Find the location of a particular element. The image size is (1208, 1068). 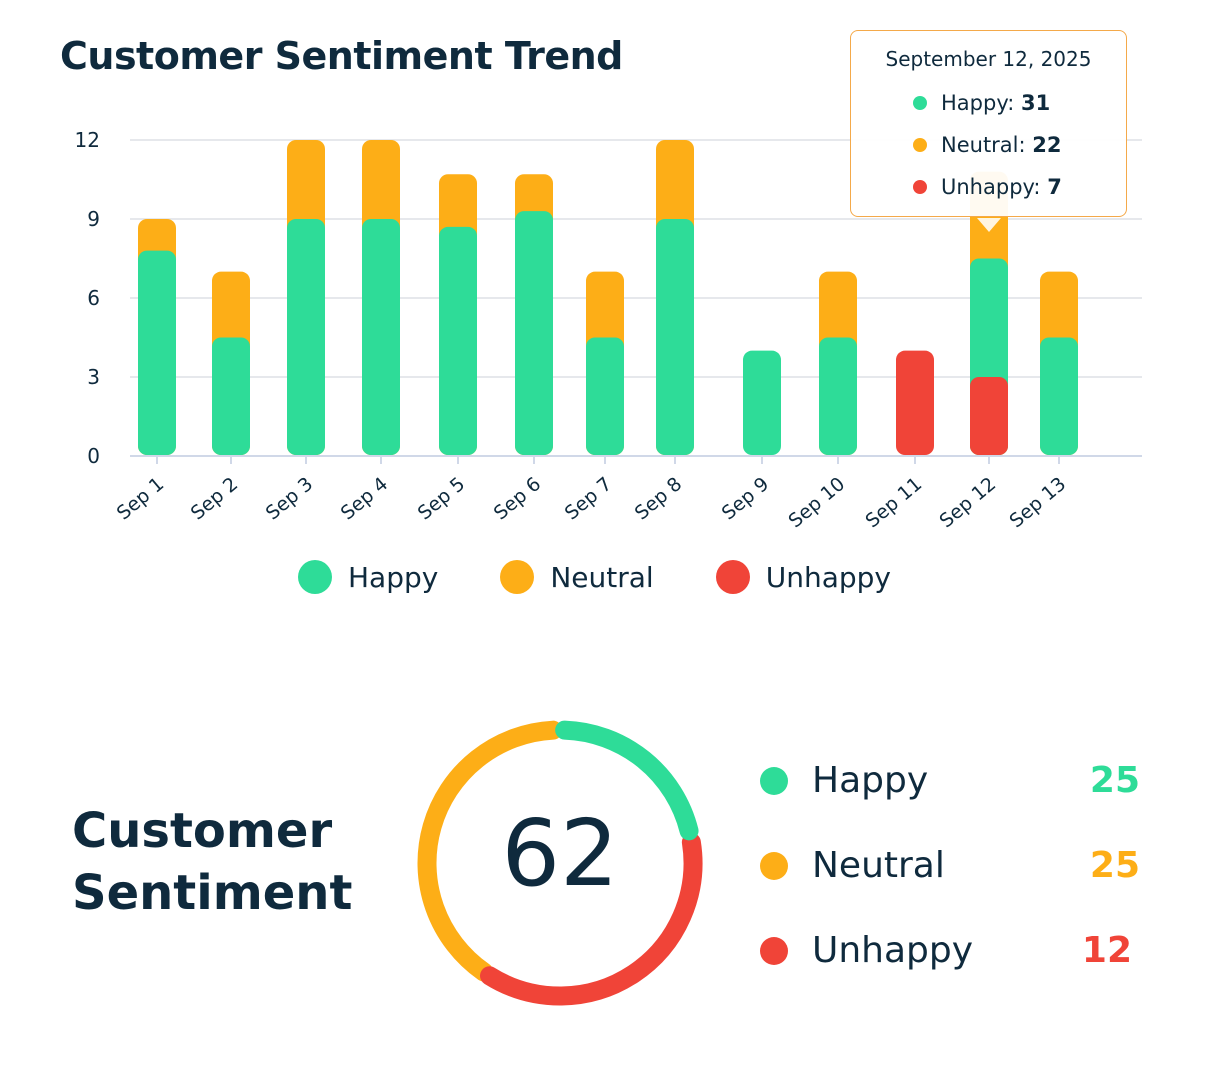

x-tick-label: Sep 1 is located at coordinates (140, 499).